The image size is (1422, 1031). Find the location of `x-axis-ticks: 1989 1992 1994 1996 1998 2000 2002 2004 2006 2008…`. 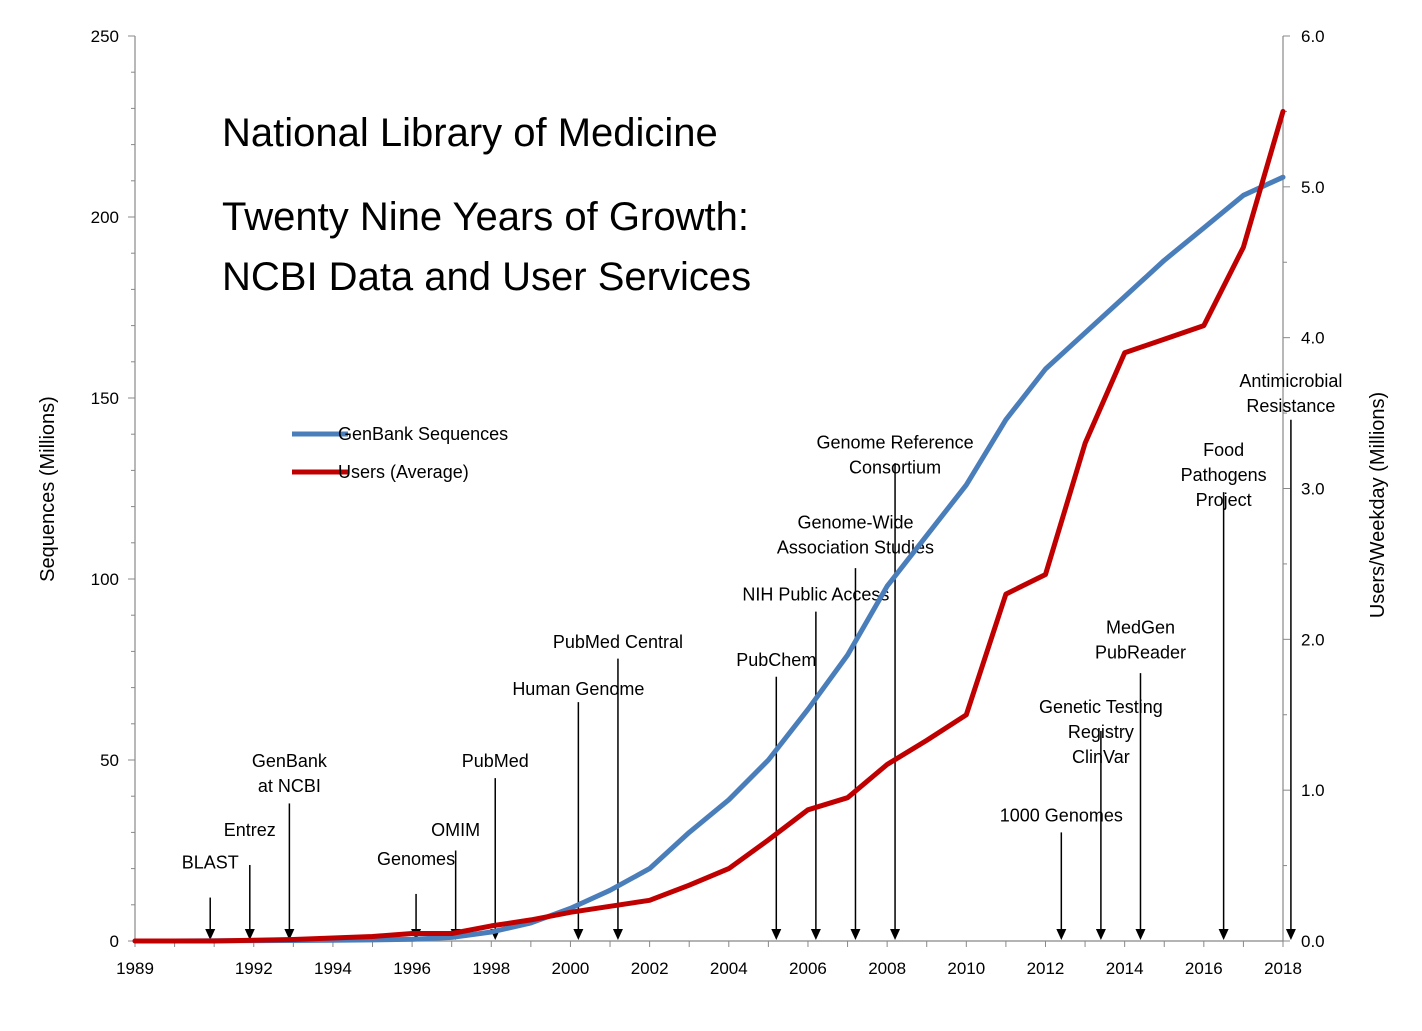

x-axis-ticks: 1989 1992 1994 1996 1998 2000 2002 2004 2006 2008… is located at coordinates (709, 959).